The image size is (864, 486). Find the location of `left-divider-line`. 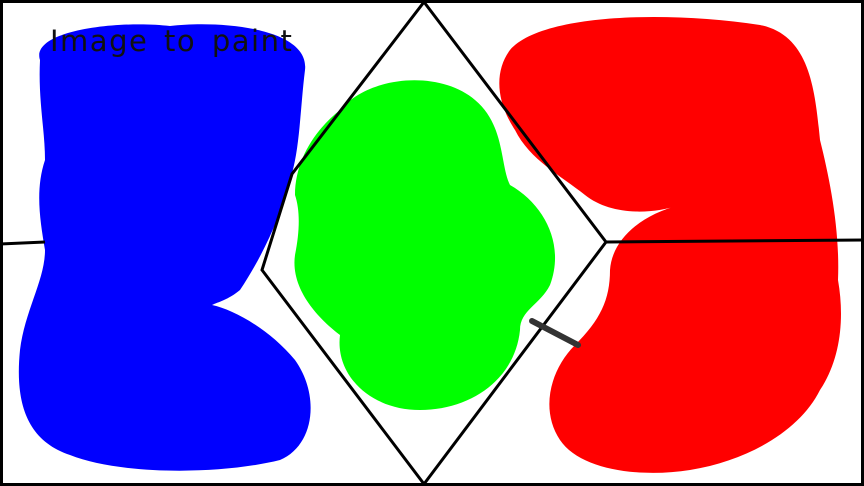

left-divider-line is located at coordinates (23, 243).